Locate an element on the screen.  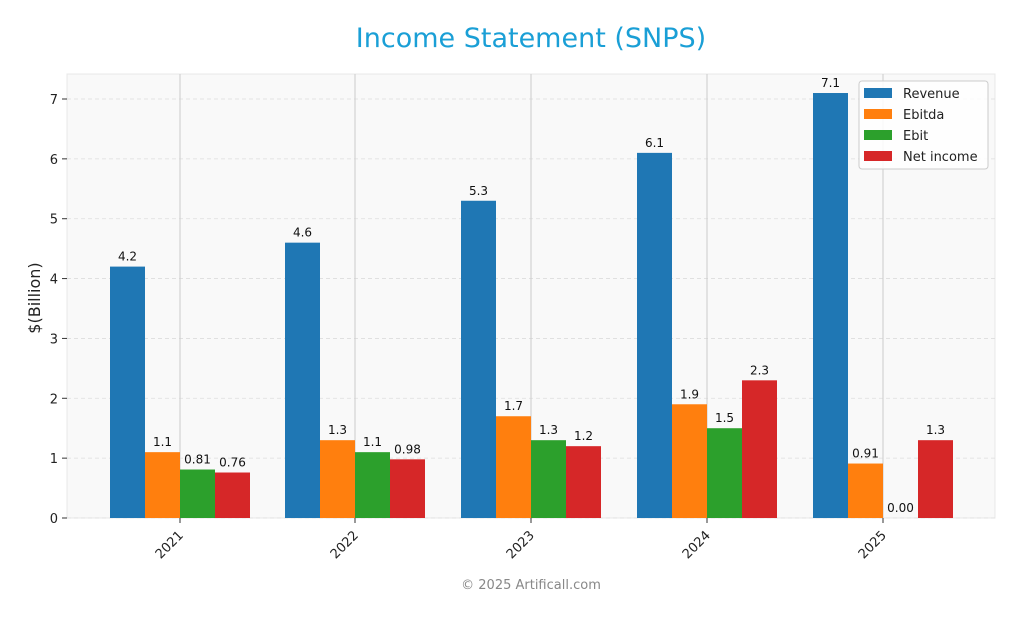
bar-value-label: 7.1 is located at coordinates (830, 83).